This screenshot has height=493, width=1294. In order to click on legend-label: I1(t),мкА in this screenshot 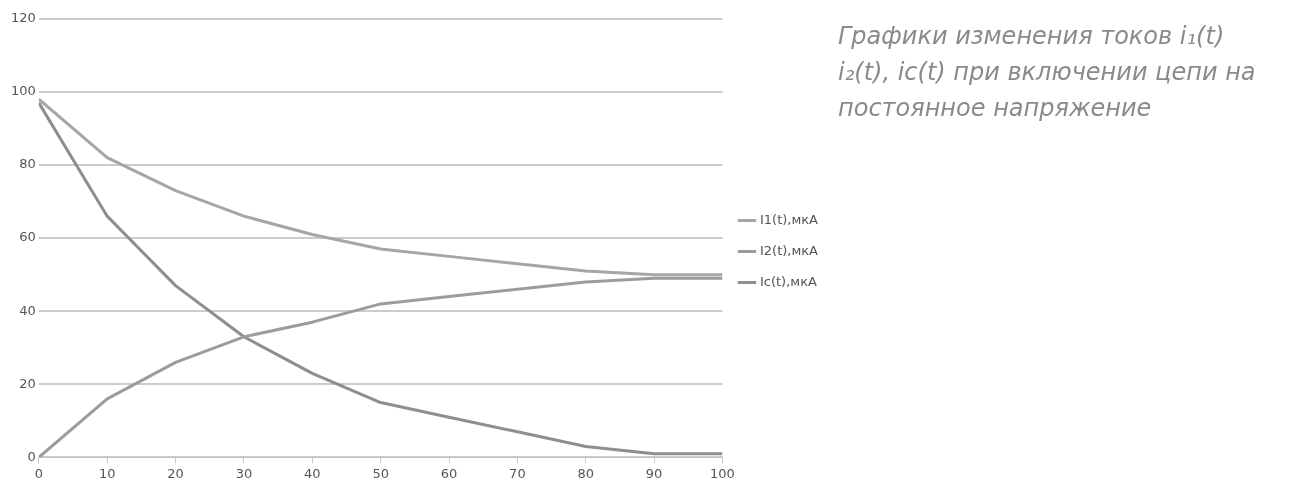, I will do `click(789, 219)`.